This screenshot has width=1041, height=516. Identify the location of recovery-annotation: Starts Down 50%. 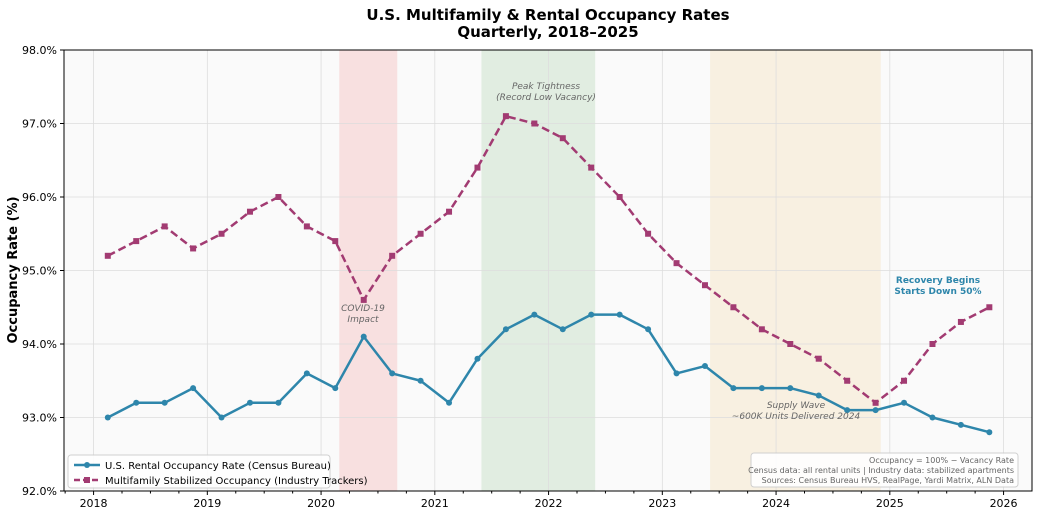
(937, 292).